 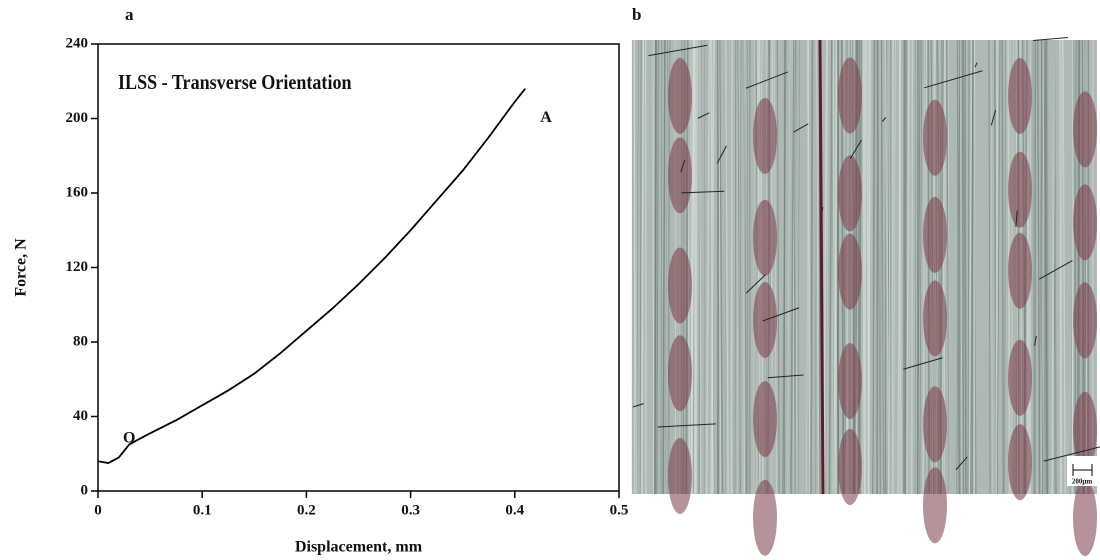 I want to click on y-tick-label: 240, so click(x=77, y=43).